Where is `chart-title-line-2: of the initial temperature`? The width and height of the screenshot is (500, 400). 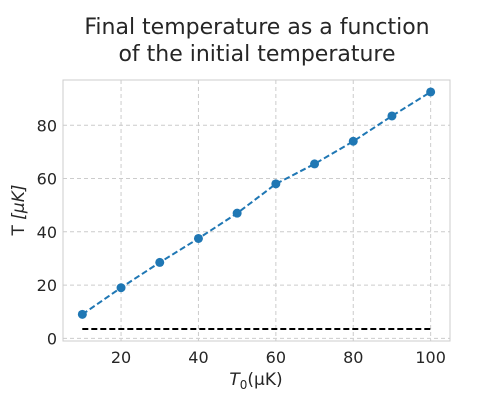 chart-title-line-2: of the initial temperature is located at coordinates (256, 54).